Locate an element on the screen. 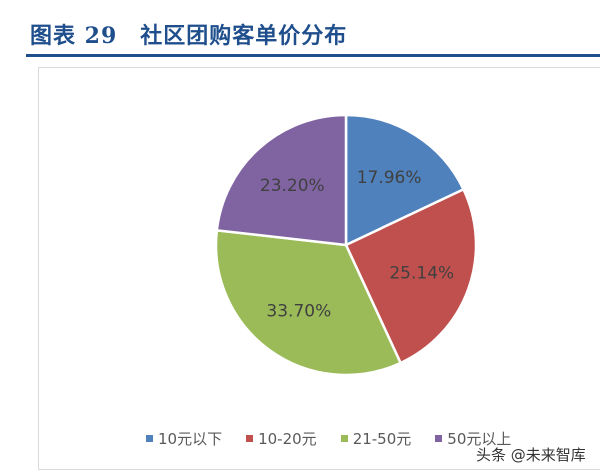  legend: 10元以下 10-20元 21-50元 50元以上 is located at coordinates (328, 438).